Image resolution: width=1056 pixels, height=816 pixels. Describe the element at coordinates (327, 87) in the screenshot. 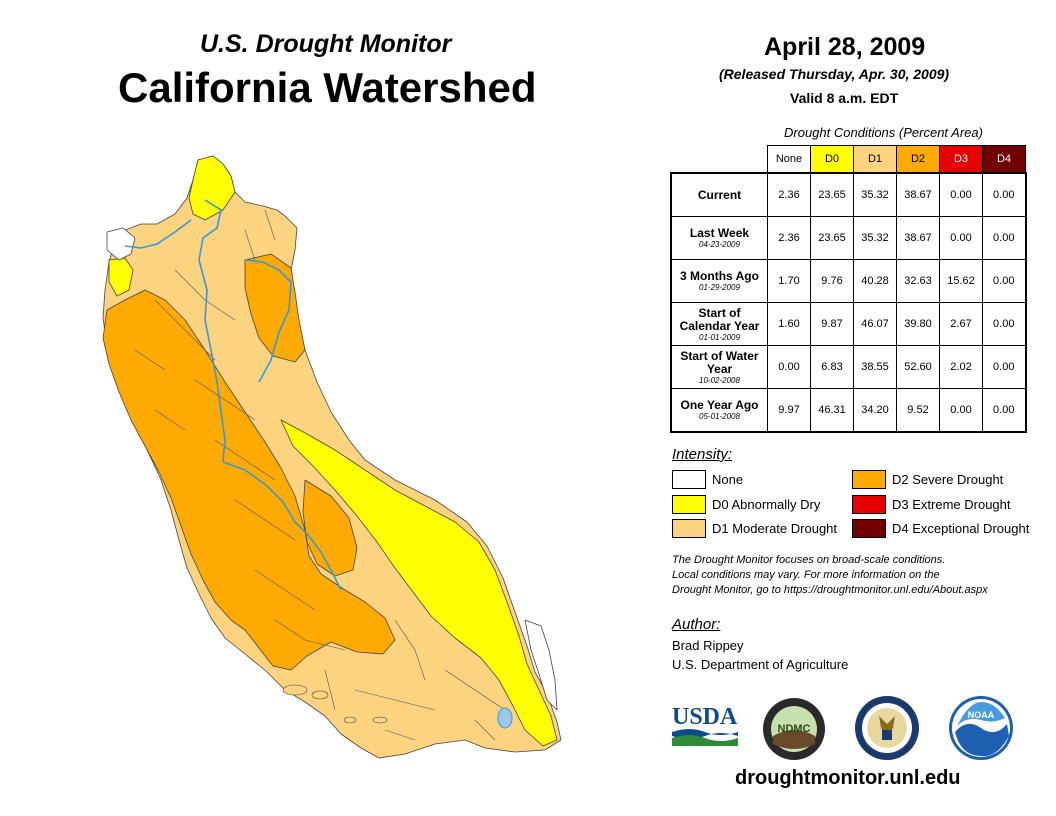

I see `map-title: California Watershed` at that location.